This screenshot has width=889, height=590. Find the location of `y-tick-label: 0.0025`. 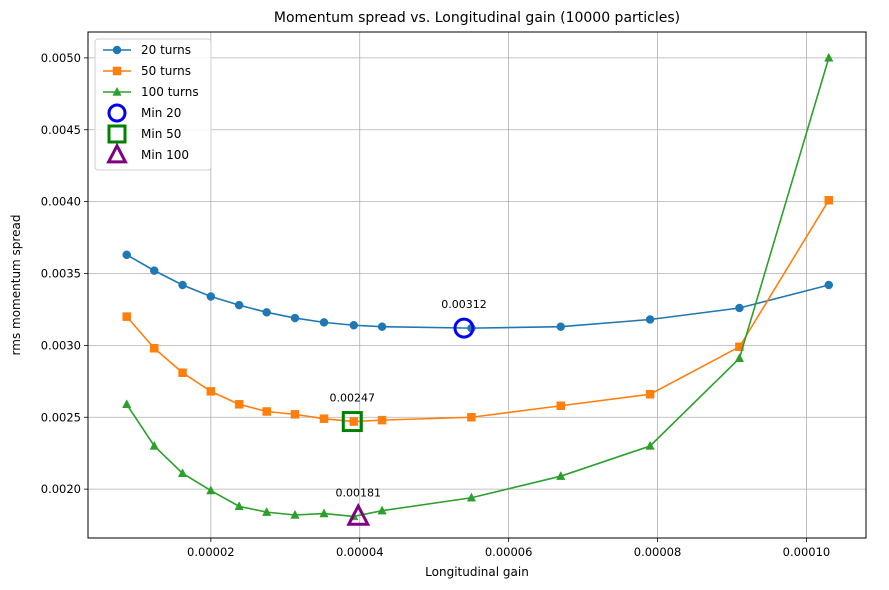

y-tick-label: 0.0025 is located at coordinates (61, 417).